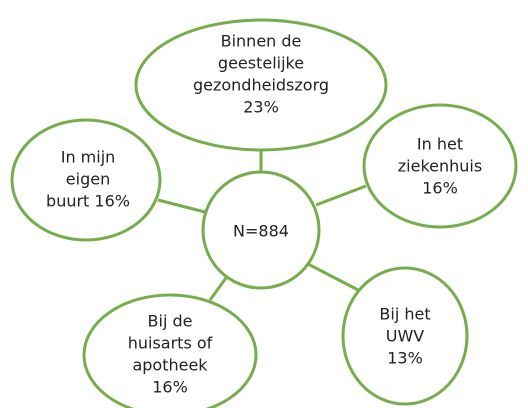 Image resolution: width=528 pixels, height=408 pixels. Describe the element at coordinates (404, 314) in the screenshot. I see `node-label: Bij het` at that location.